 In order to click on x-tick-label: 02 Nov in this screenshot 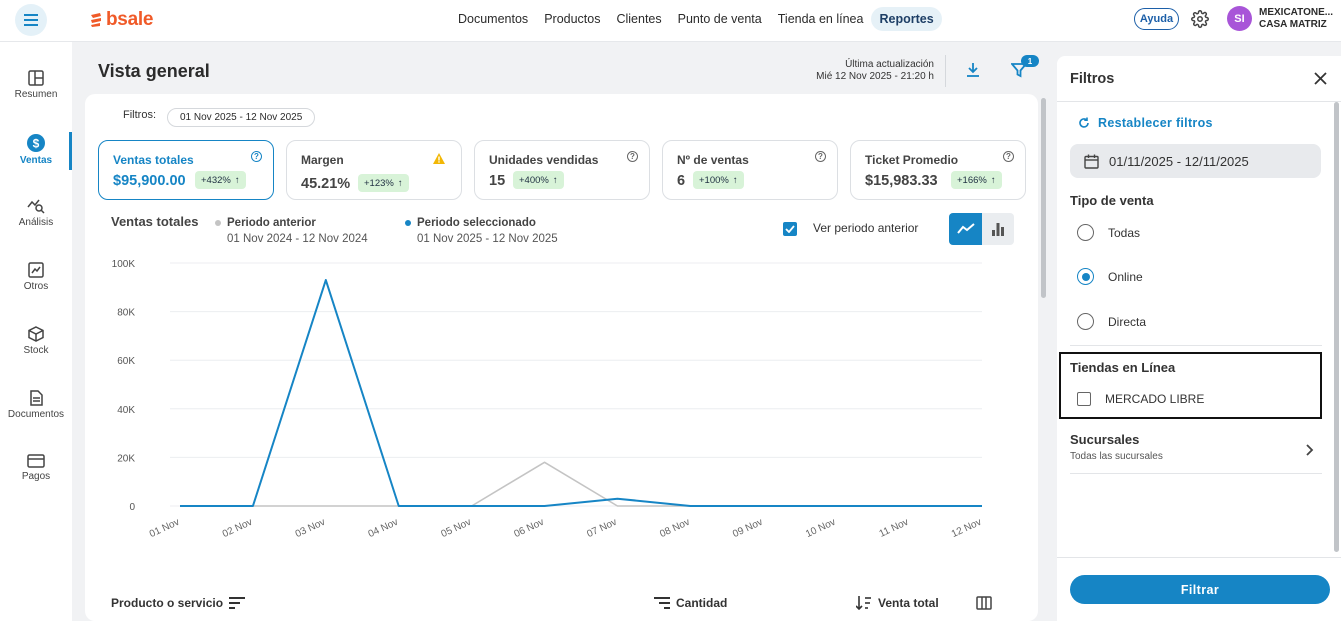, I will do `click(237, 528)`.